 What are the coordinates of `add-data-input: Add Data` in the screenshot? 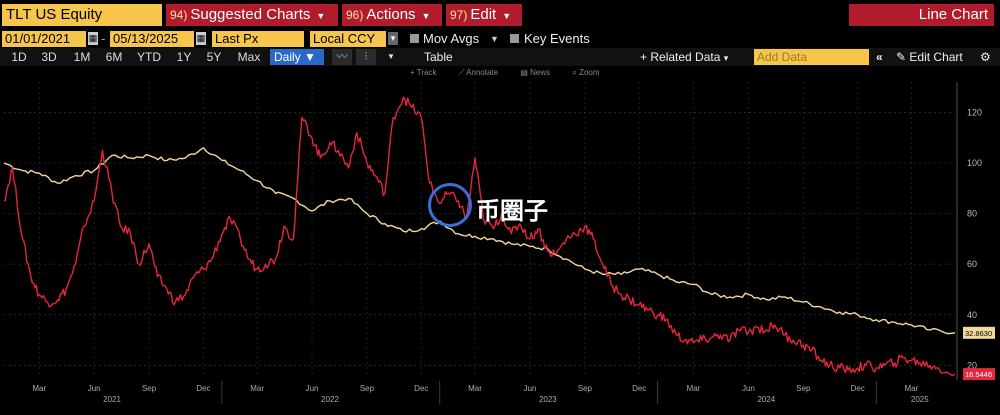 It's located at (811, 57).